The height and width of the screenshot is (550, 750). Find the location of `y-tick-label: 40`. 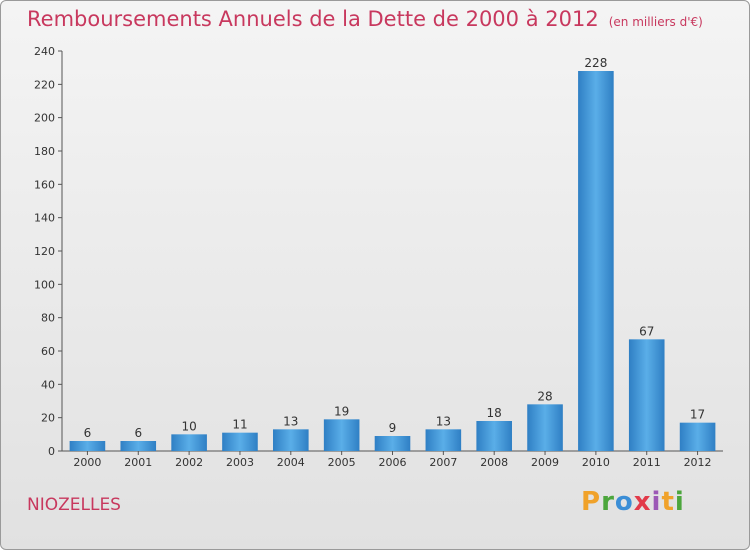

y-tick-label: 40 is located at coordinates (48, 384).